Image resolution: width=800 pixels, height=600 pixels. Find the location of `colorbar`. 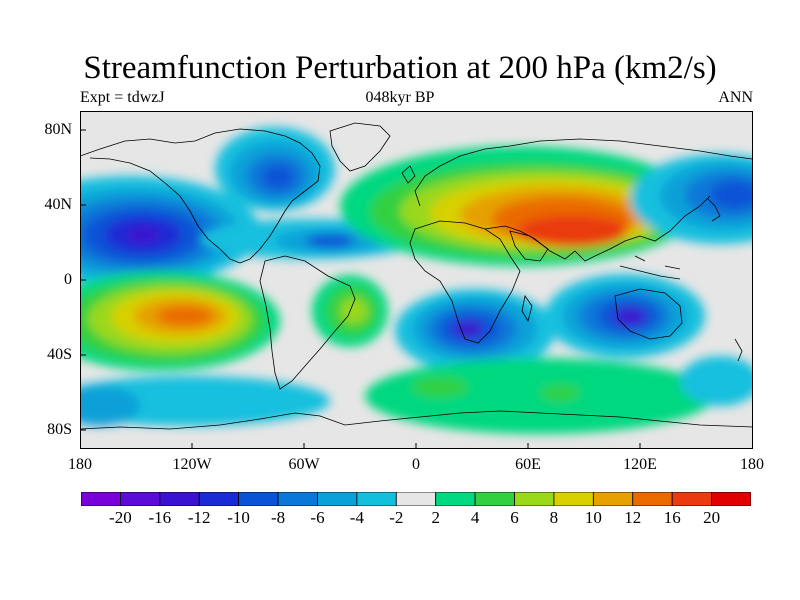

colorbar is located at coordinates (416, 499).